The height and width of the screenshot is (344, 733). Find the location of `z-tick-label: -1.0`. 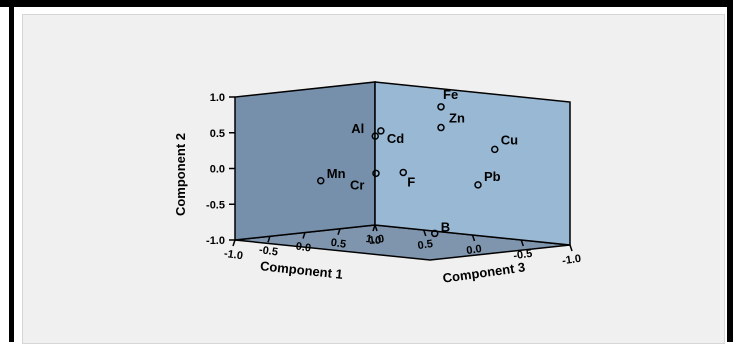

z-tick-label: -1.0 is located at coordinates (571, 260).